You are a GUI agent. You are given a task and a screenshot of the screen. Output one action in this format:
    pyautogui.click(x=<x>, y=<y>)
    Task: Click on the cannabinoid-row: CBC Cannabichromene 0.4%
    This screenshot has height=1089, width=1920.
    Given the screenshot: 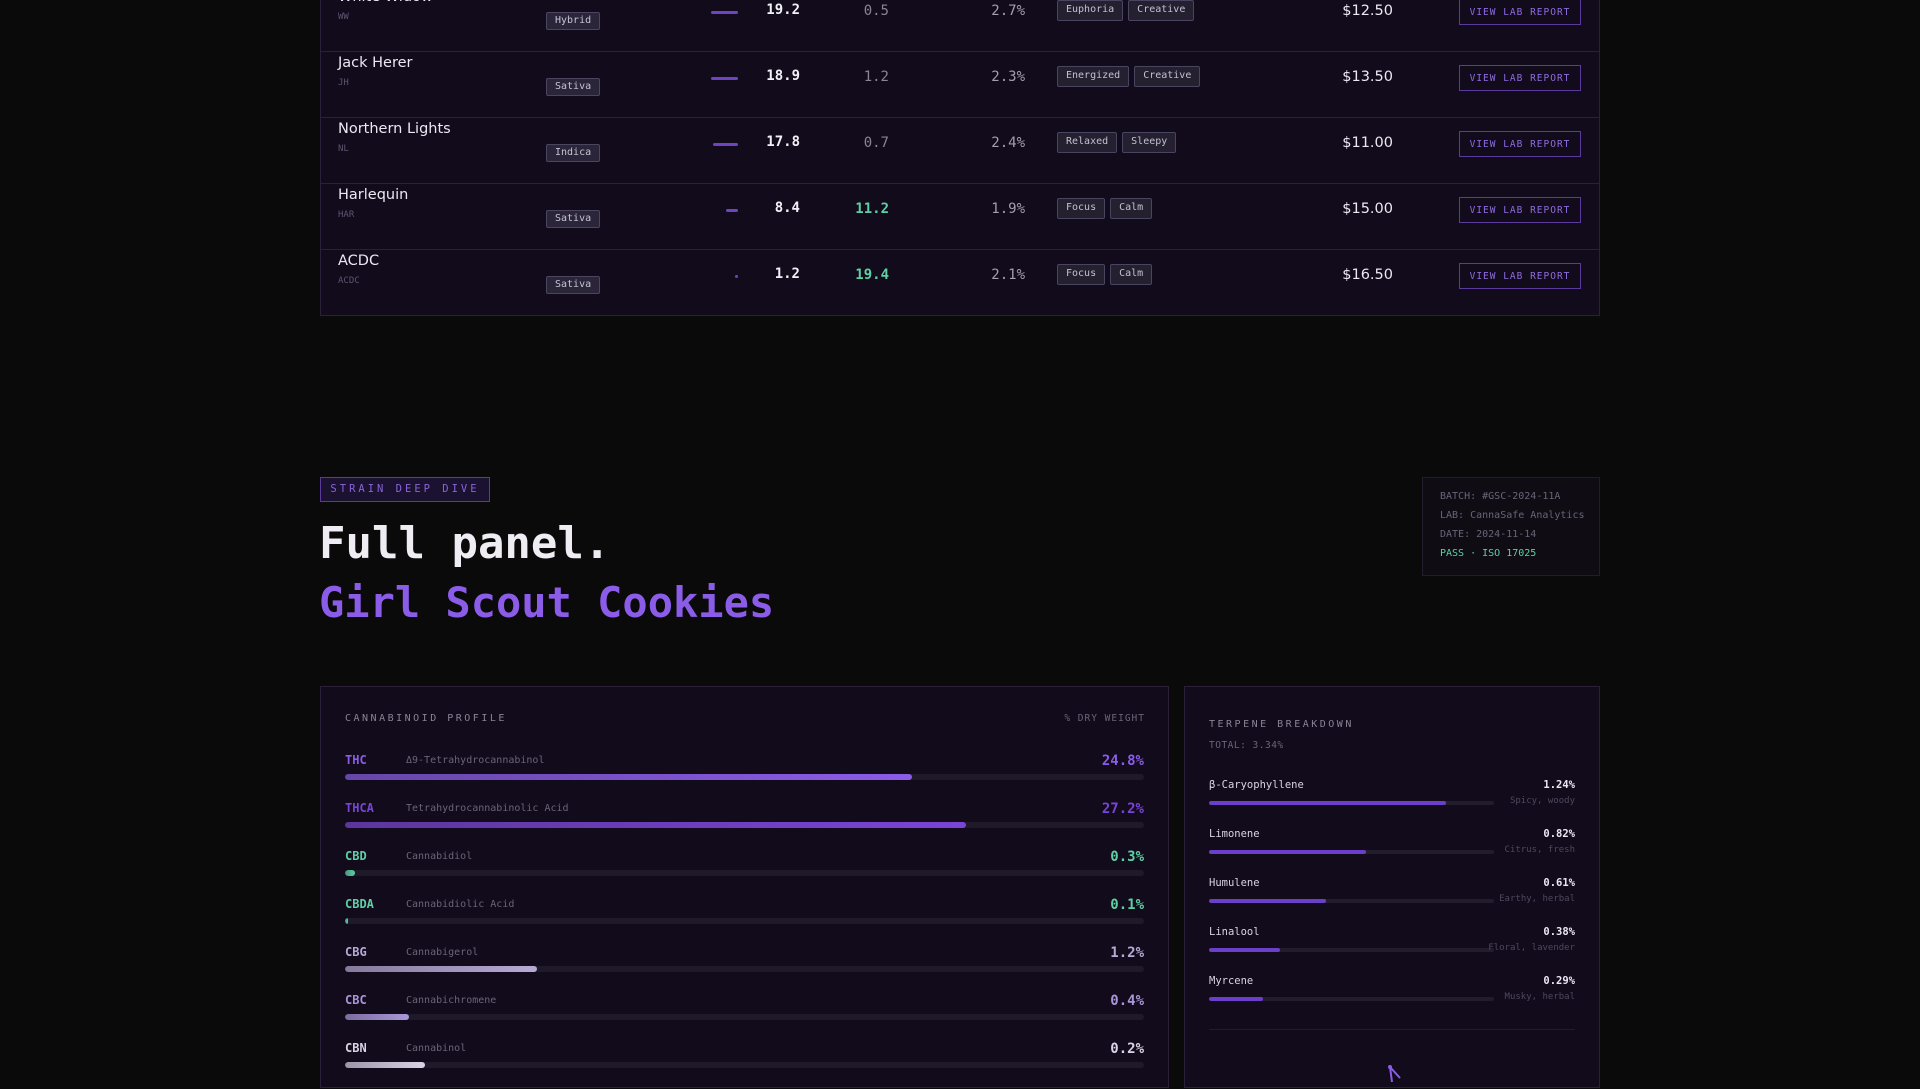 What is the action you would take?
    pyautogui.click(x=744, y=1017)
    